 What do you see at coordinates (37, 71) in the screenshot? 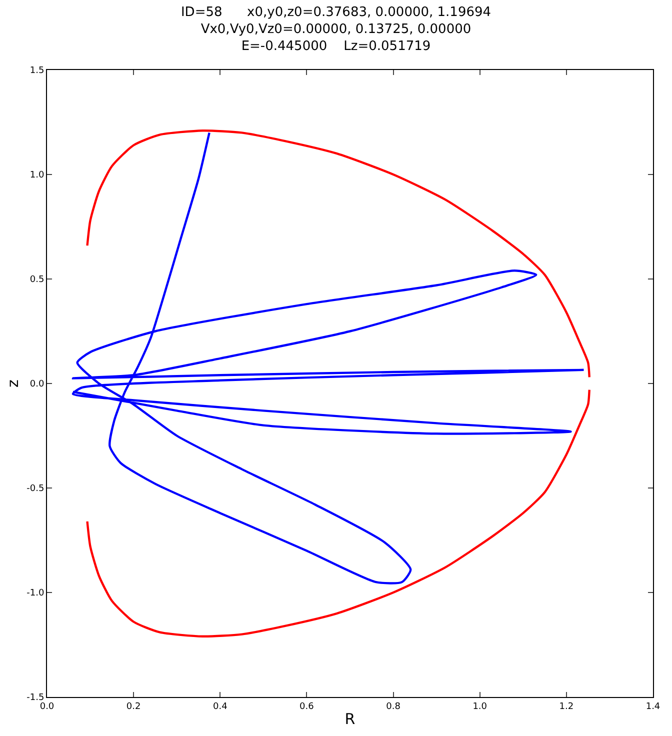
I see `y-tick-label: 1.5` at bounding box center [37, 71].